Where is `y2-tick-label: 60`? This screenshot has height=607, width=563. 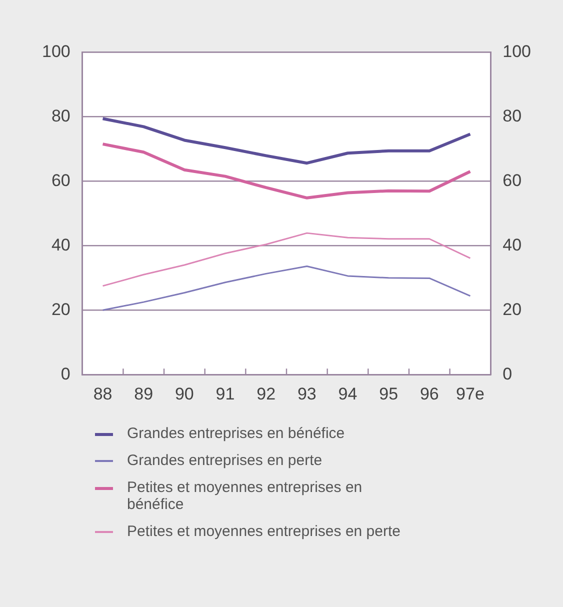 y2-tick-label: 60 is located at coordinates (512, 180).